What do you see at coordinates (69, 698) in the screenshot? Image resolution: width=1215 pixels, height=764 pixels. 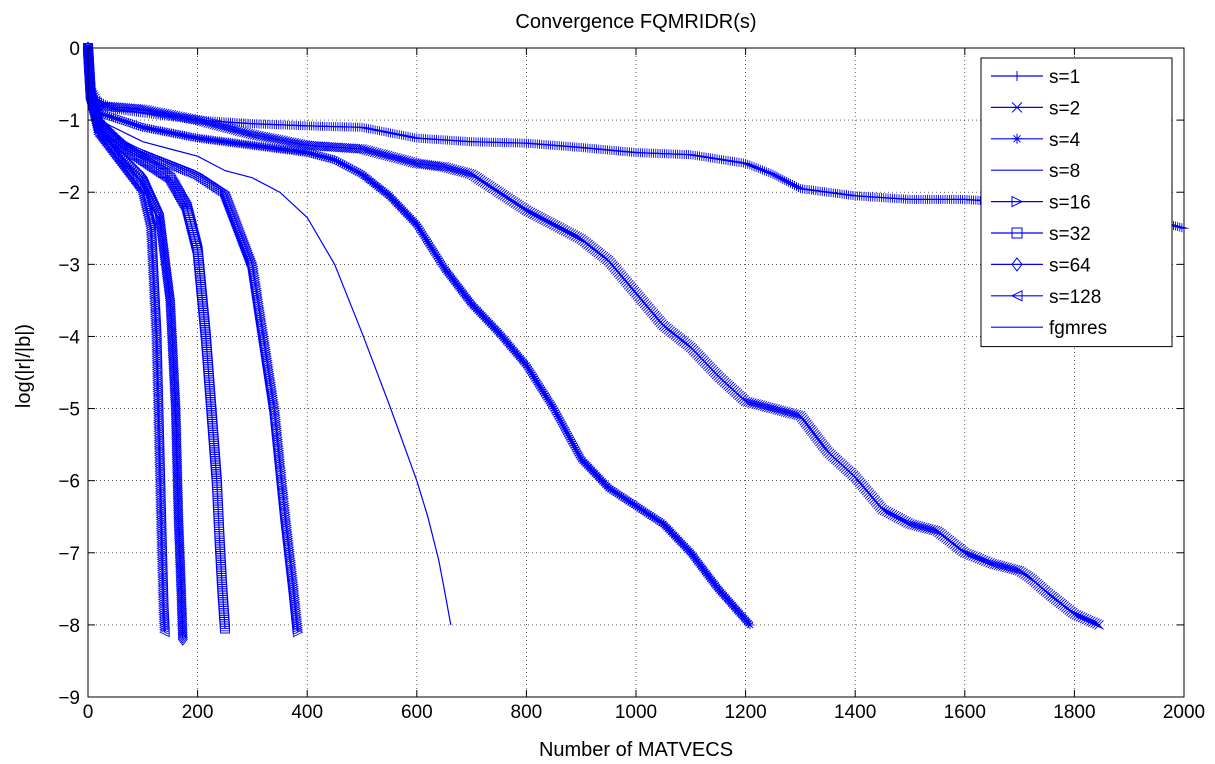 I see `y-tick-label: −9` at bounding box center [69, 698].